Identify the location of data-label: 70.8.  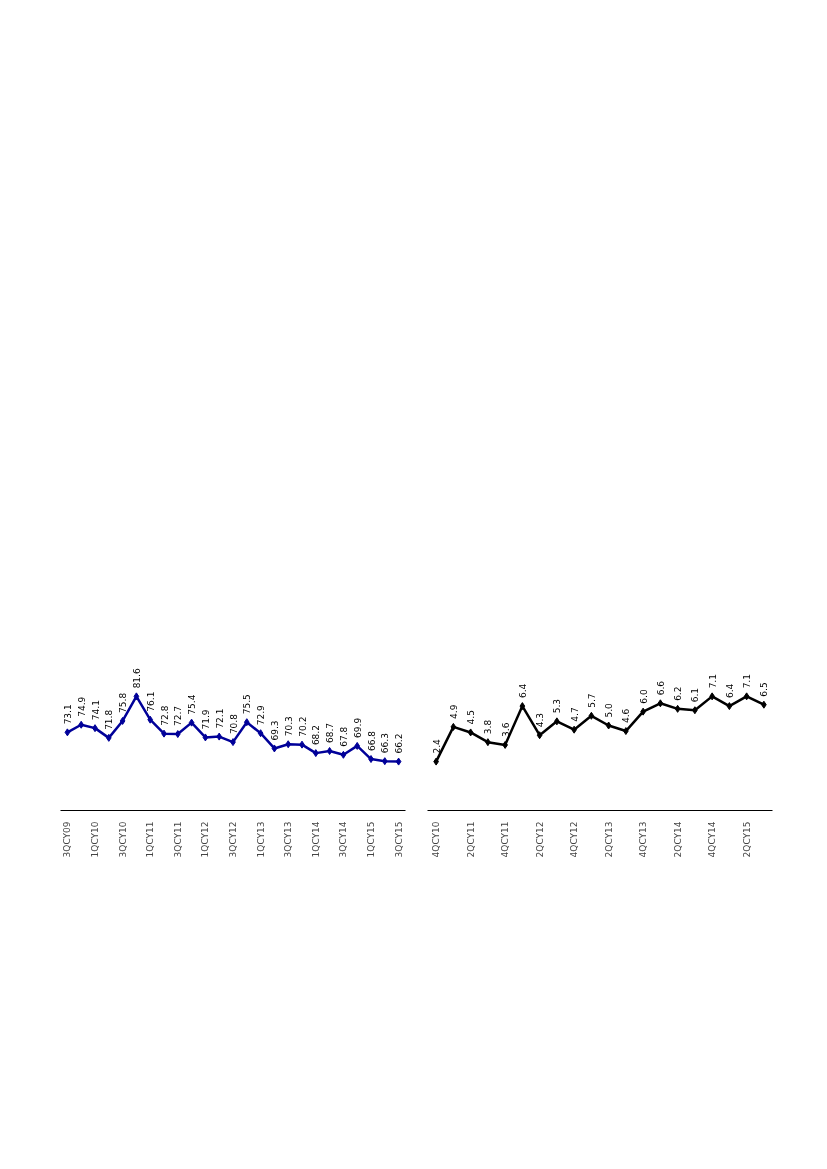
(233, 724).